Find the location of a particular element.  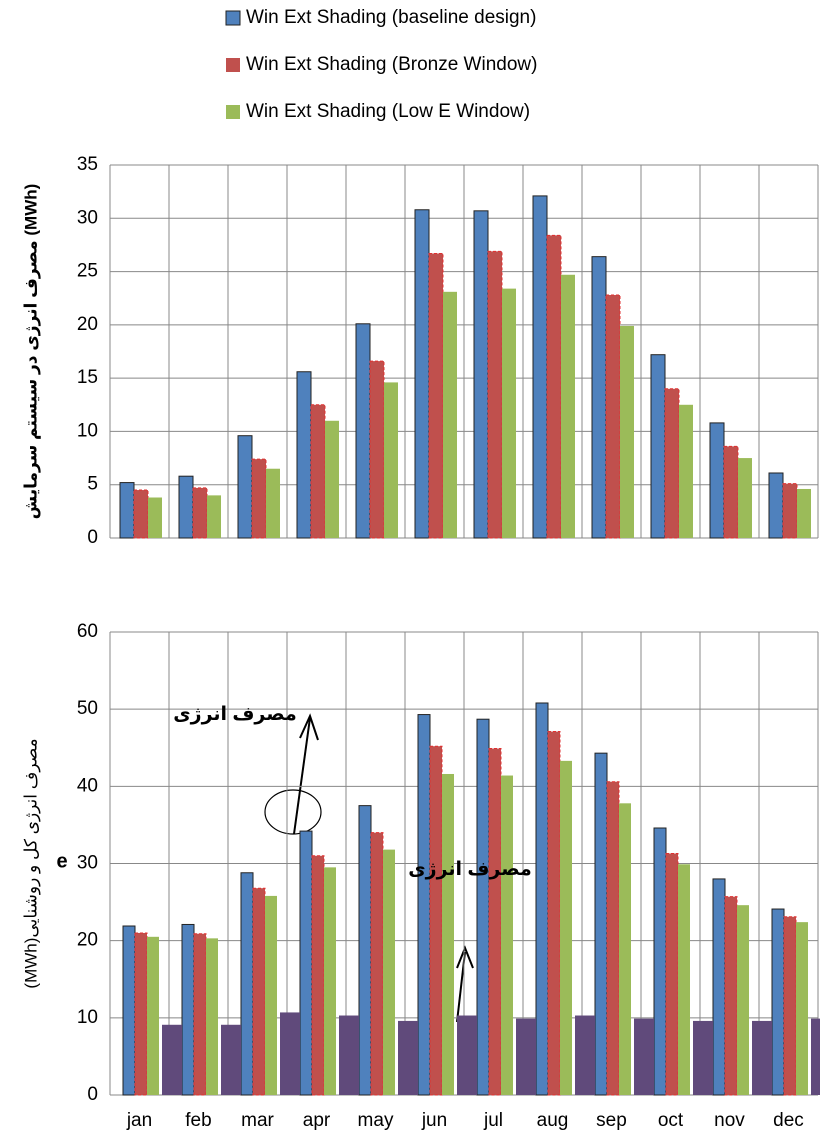

y-axis-label: مصرف انرژی در سیستم سرمایش (MWh) is located at coordinates (31, 352).